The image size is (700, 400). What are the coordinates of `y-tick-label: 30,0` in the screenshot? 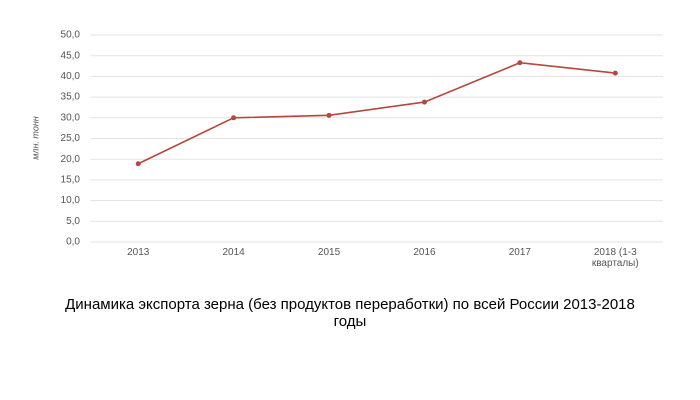 It's located at (71, 117).